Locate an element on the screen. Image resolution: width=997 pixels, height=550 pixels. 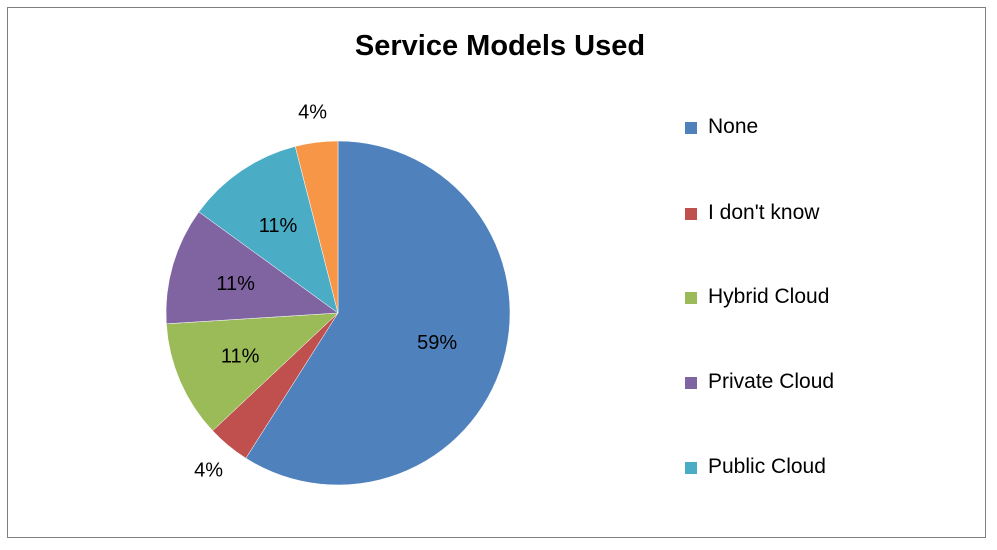
legend-swatch-none is located at coordinates (691, 128).